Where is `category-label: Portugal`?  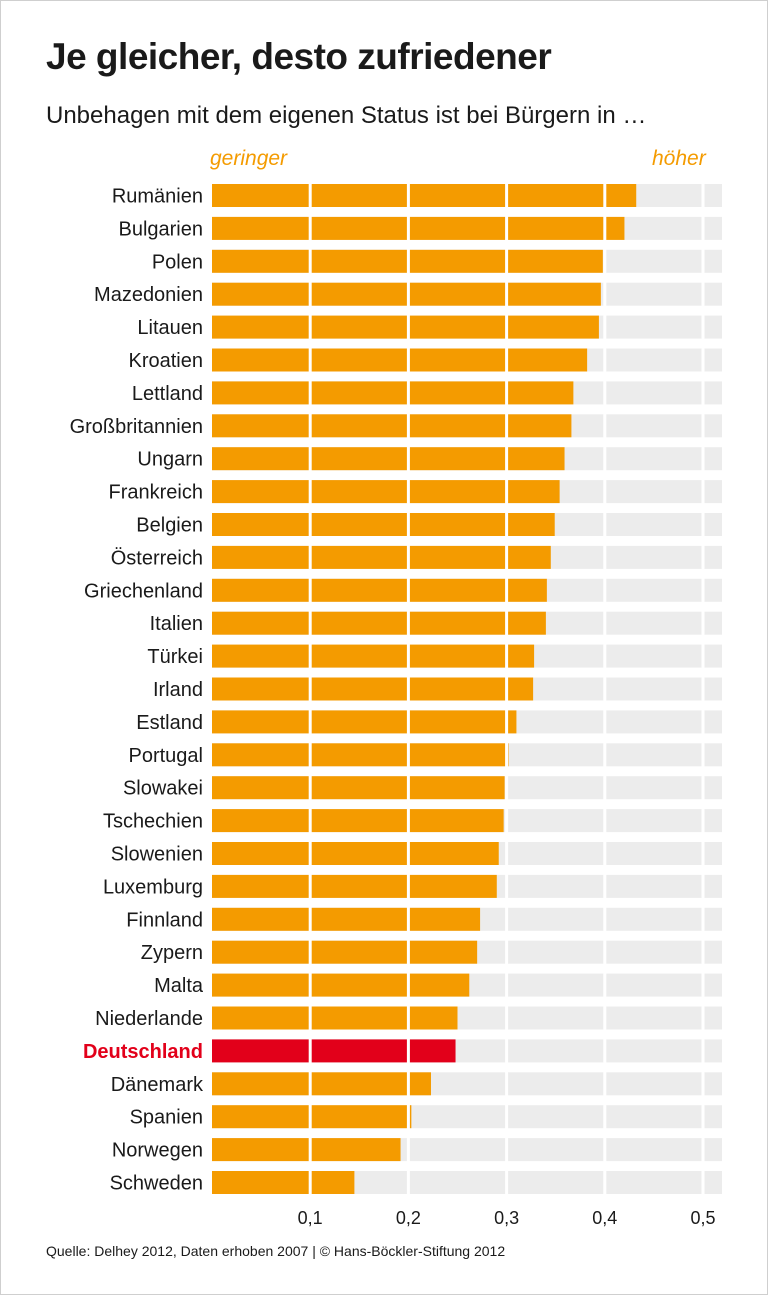
category-label: Portugal is located at coordinates (166, 756).